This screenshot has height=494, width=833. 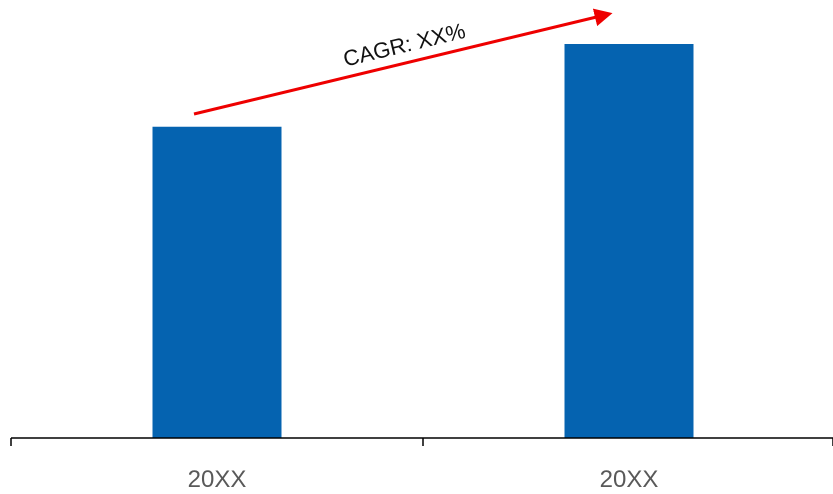 I want to click on x-tick-labels: 20XX 20XX, so click(x=423, y=479).